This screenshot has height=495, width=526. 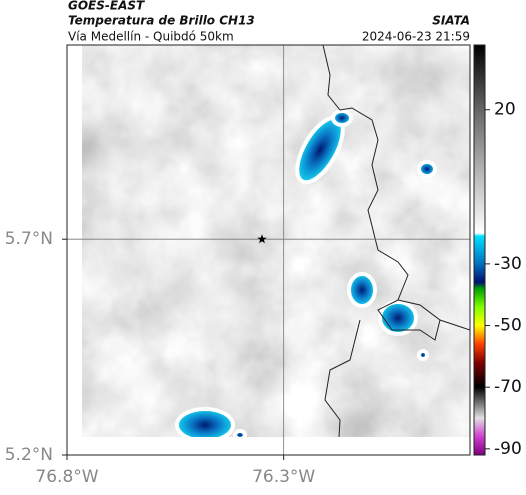 What do you see at coordinates (66, 477) in the screenshot?
I see `x-tick-label: 76.8°W` at bounding box center [66, 477].